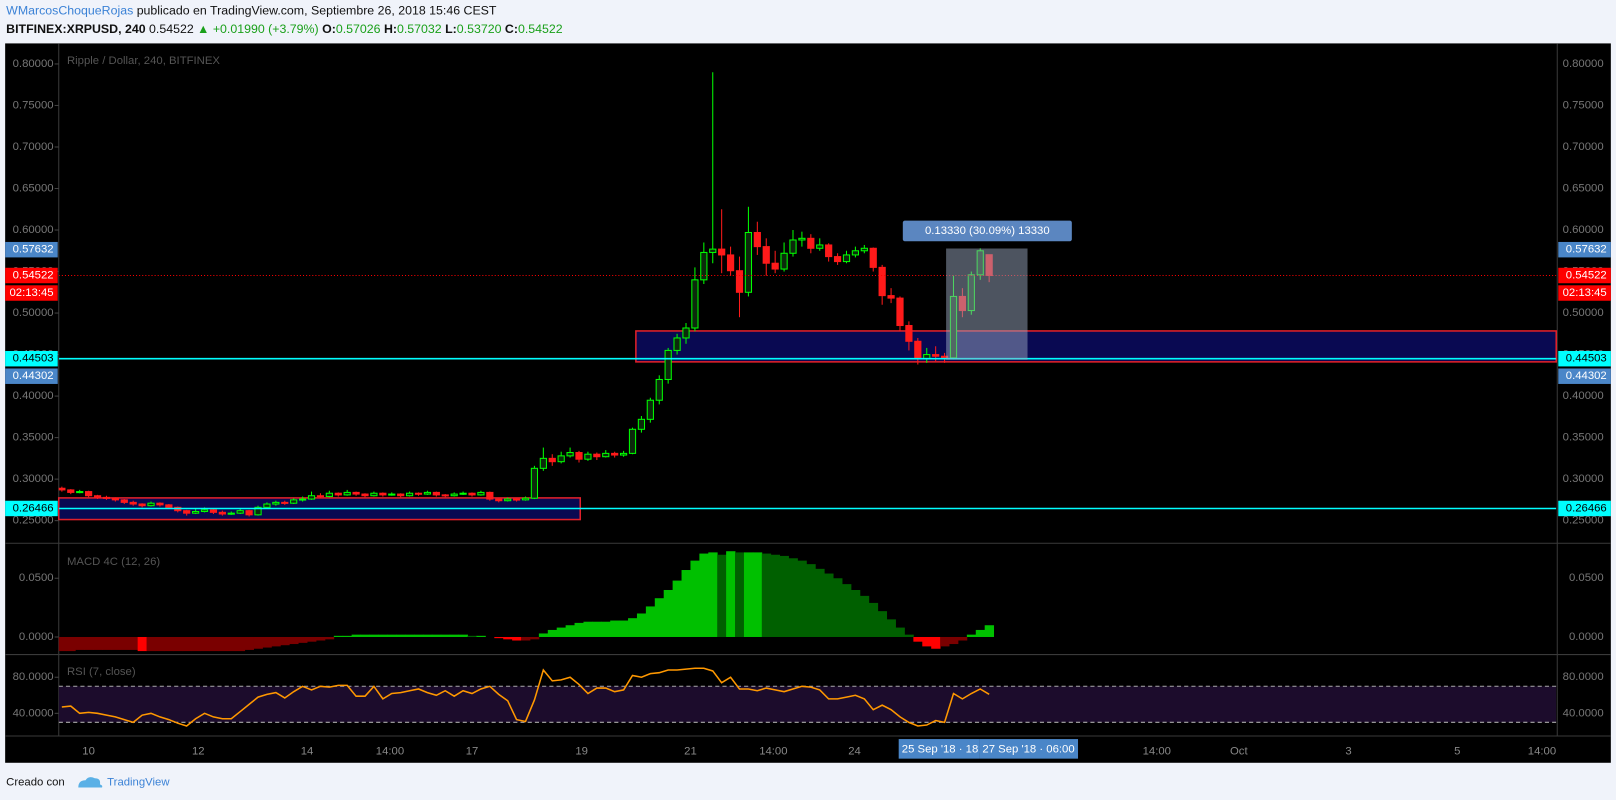 Image resolution: width=1616 pixels, height=800 pixels. I want to click on rsi-line, so click(525, 697).